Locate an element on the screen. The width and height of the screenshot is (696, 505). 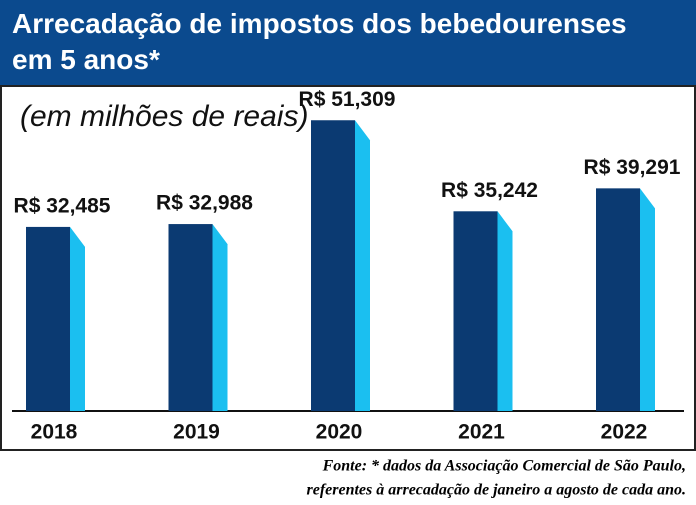
x-tick-label: 2019 is located at coordinates (196, 432).